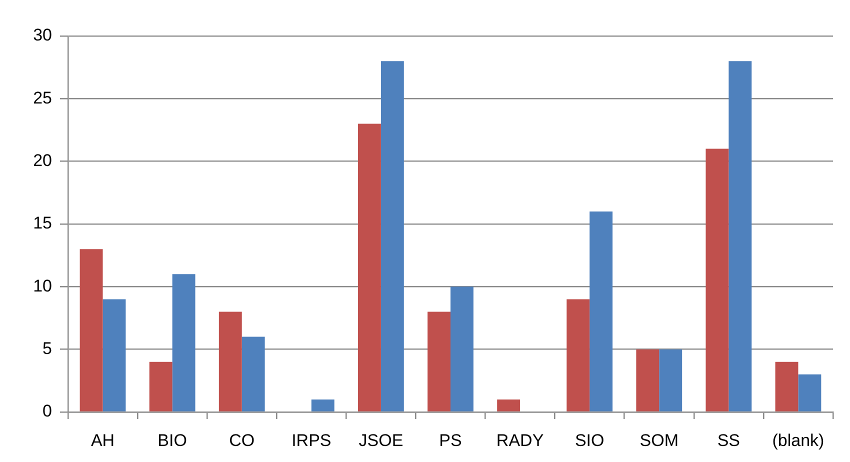  I want to click on y-tick-label: 20, so click(42, 160).